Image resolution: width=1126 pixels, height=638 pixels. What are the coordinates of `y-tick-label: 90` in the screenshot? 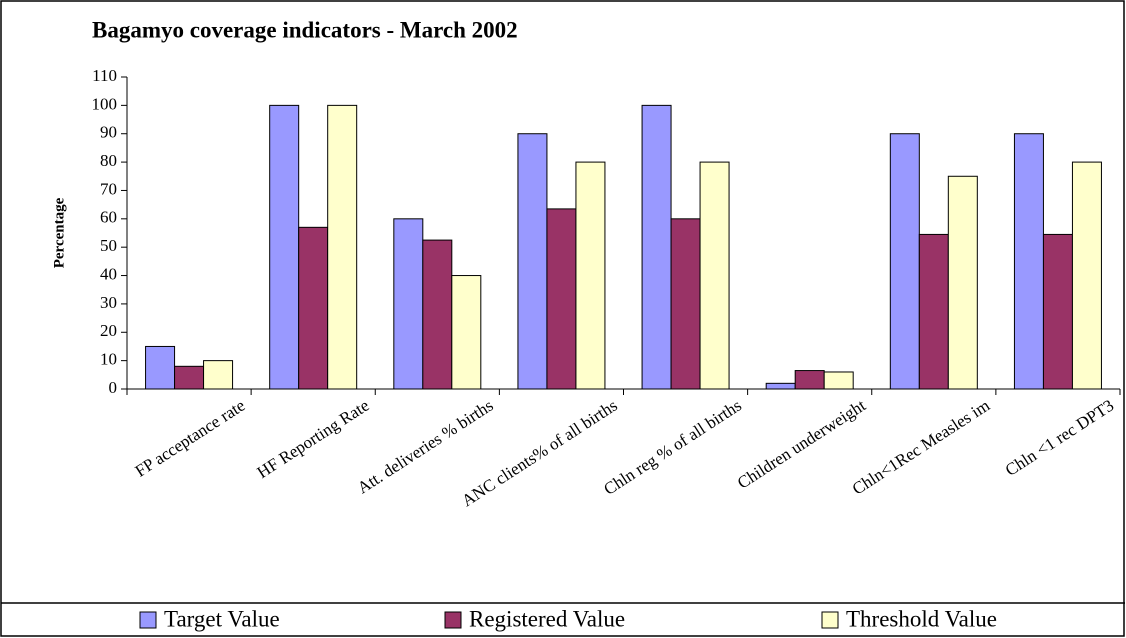 It's located at (108, 132).